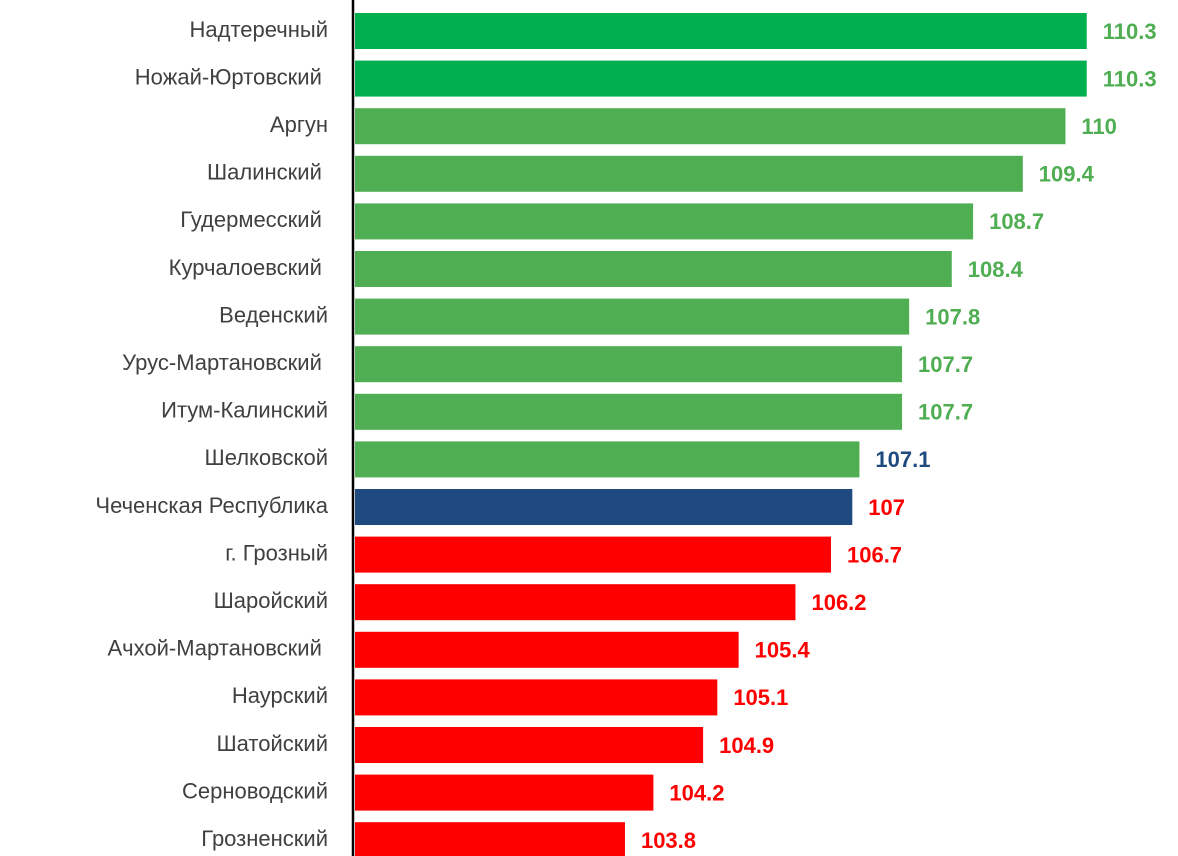 The image size is (1178, 856). Describe the element at coordinates (276, 552) in the screenshot. I see `category-label: г. Грозный` at that location.